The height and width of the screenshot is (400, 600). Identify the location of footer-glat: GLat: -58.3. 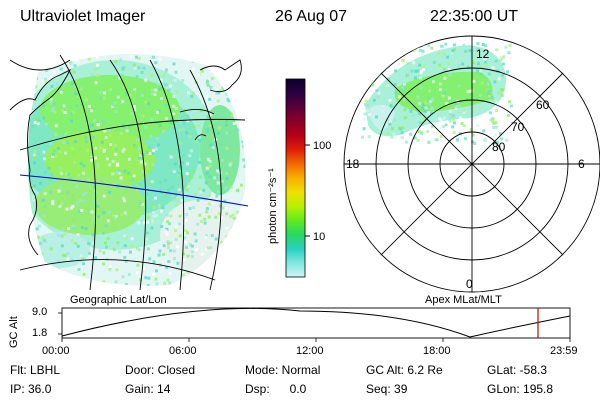
(517, 370).